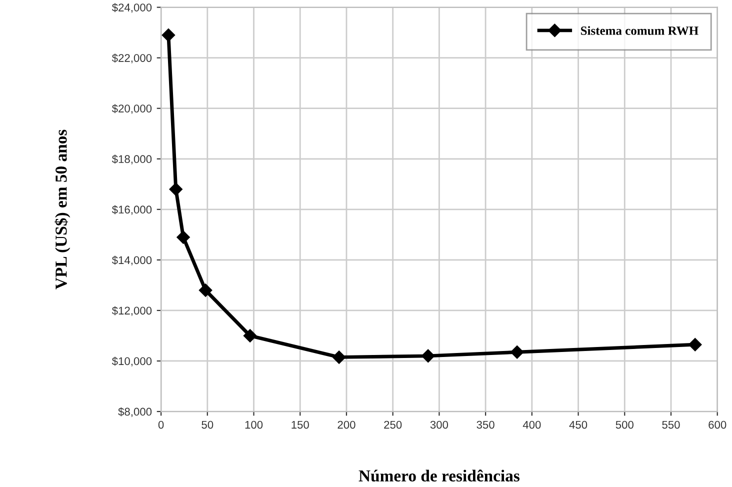 This screenshot has width=732, height=487. I want to click on x-tick-label: 150, so click(300, 424).